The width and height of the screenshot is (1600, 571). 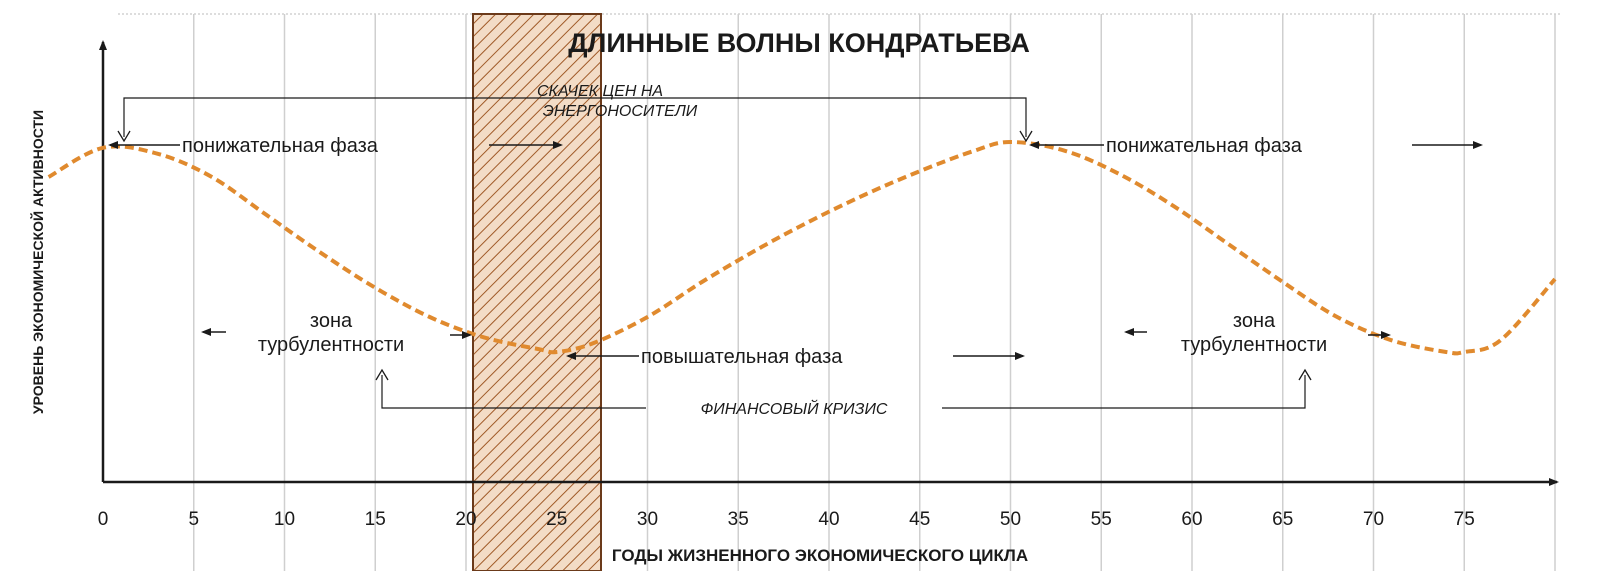 What do you see at coordinates (843, 388) in the screenshot?
I see `financial-crisis-bracket` at bounding box center [843, 388].